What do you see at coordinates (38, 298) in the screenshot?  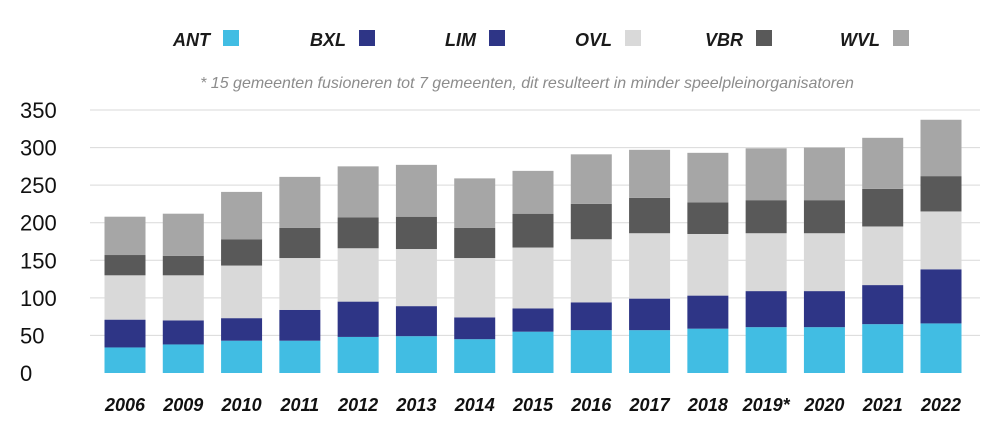 I see `y-tick-label: 100` at bounding box center [38, 298].